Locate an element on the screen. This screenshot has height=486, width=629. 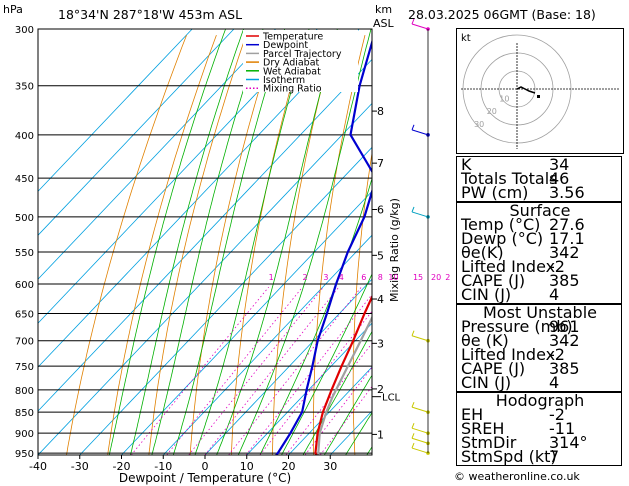
table-row: θe(K) 342 is located at coordinates (540, 252).